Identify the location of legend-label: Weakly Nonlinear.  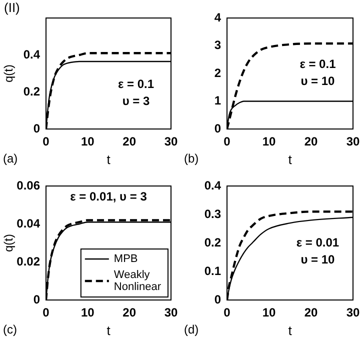
(138, 281).